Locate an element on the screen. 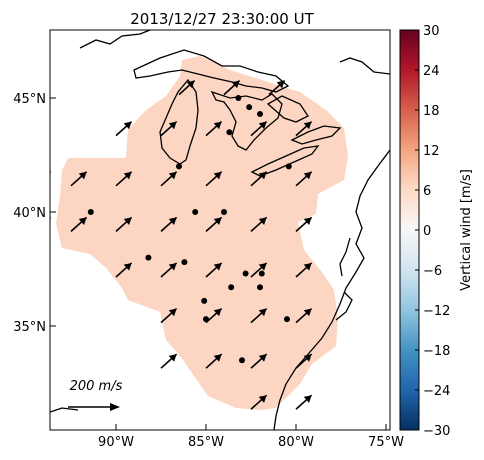  lake-michigan-outline is located at coordinates (179, 121).